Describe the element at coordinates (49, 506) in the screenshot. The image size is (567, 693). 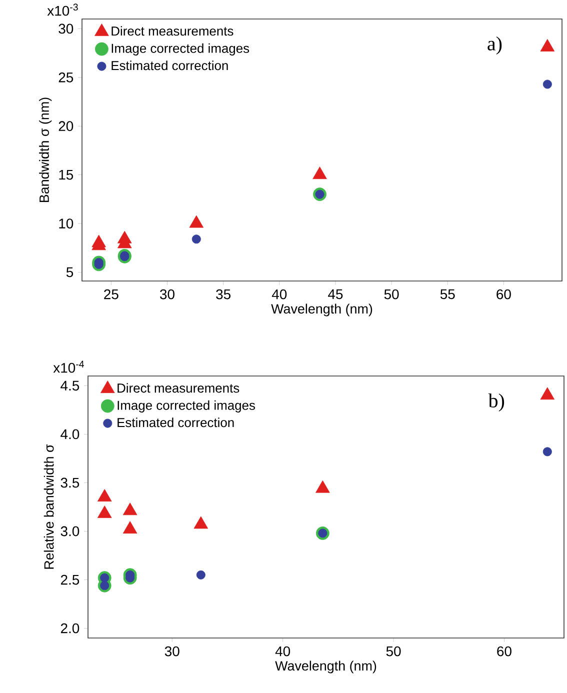
I see `y-axis-title: Relative bandwidth σ` at that location.